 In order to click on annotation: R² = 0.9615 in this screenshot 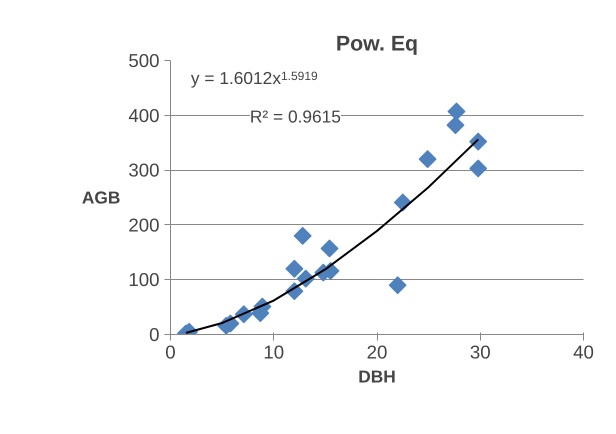, I will do `click(295, 116)`.